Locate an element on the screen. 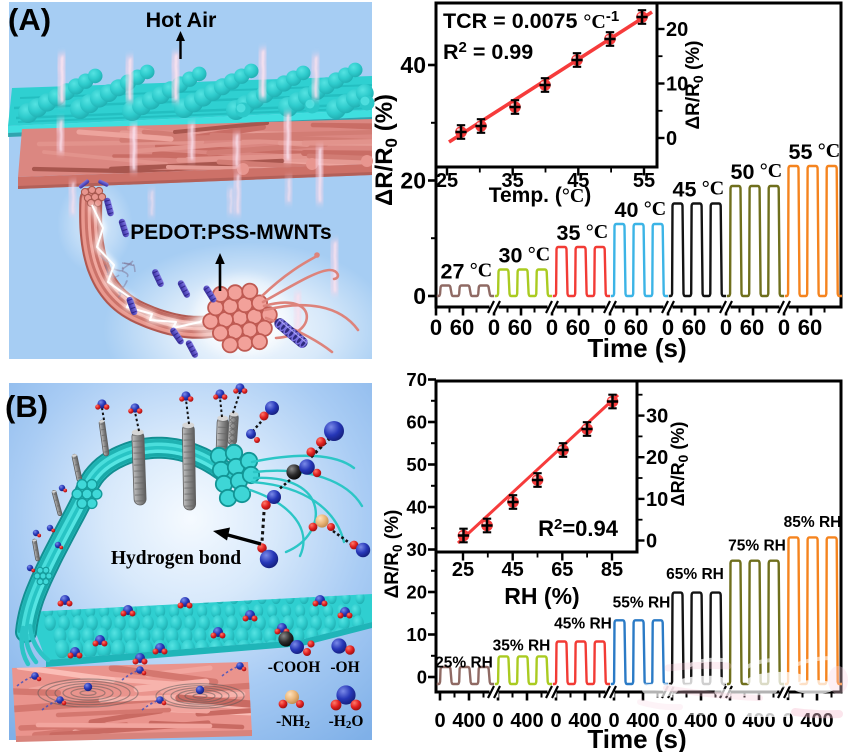 This screenshot has height=752, width=850. svg-text: -OH is located at coordinates (344, 667).